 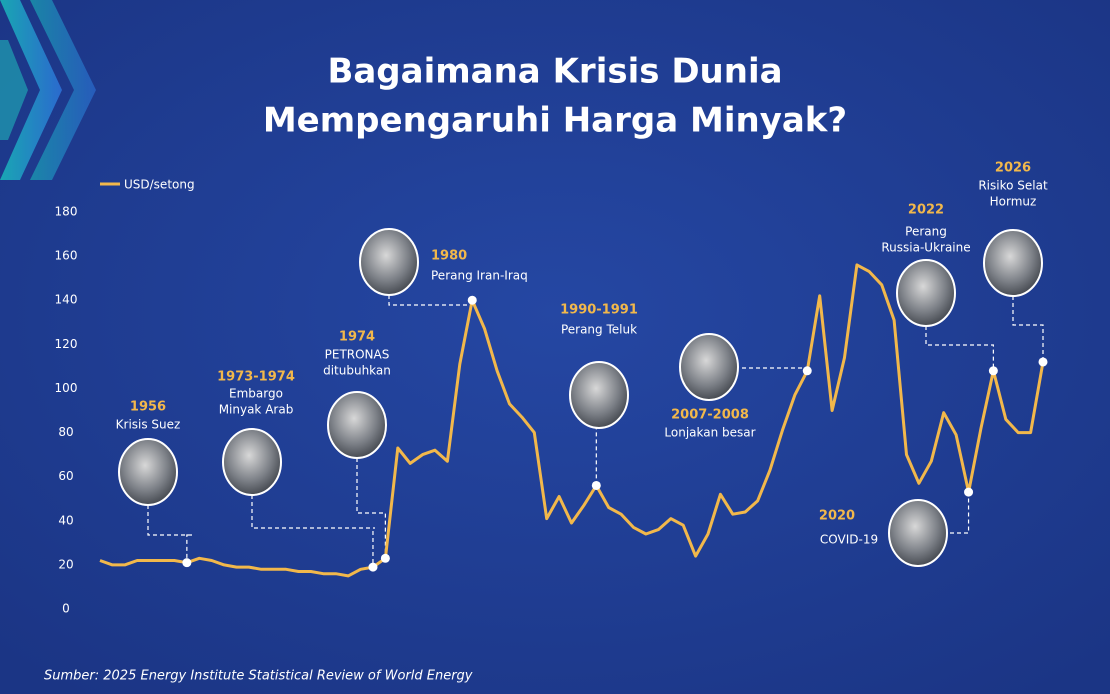 What do you see at coordinates (66, 388) in the screenshot?
I see `y-tick-label: 100` at bounding box center [66, 388].